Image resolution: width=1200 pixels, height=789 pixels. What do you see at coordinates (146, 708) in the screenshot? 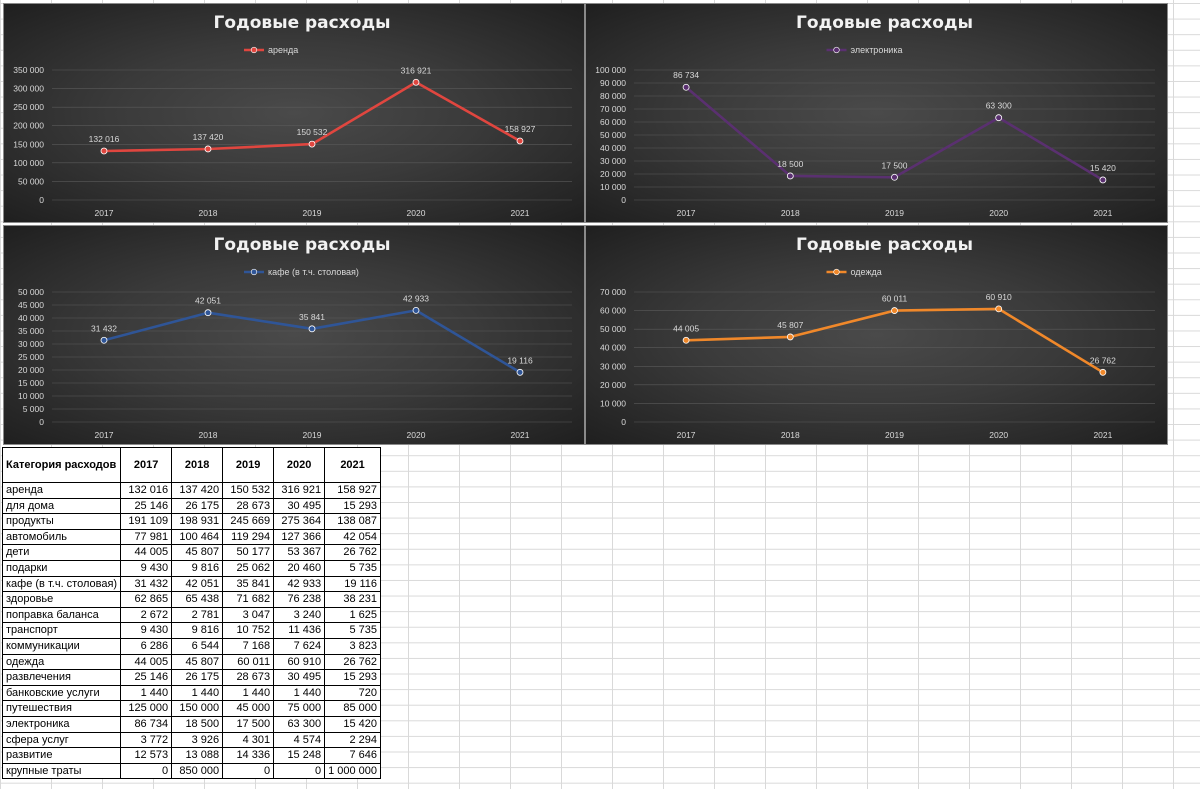
I see `value-cell: 125 000` at bounding box center [146, 708].